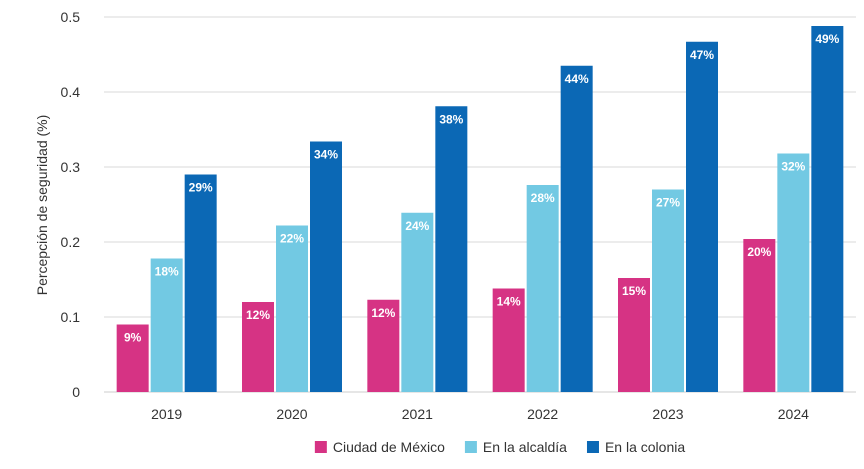 Image resolution: width=864 pixels, height=469 pixels. What do you see at coordinates (451, 119) in the screenshot?
I see `data-label: 38%` at bounding box center [451, 119].